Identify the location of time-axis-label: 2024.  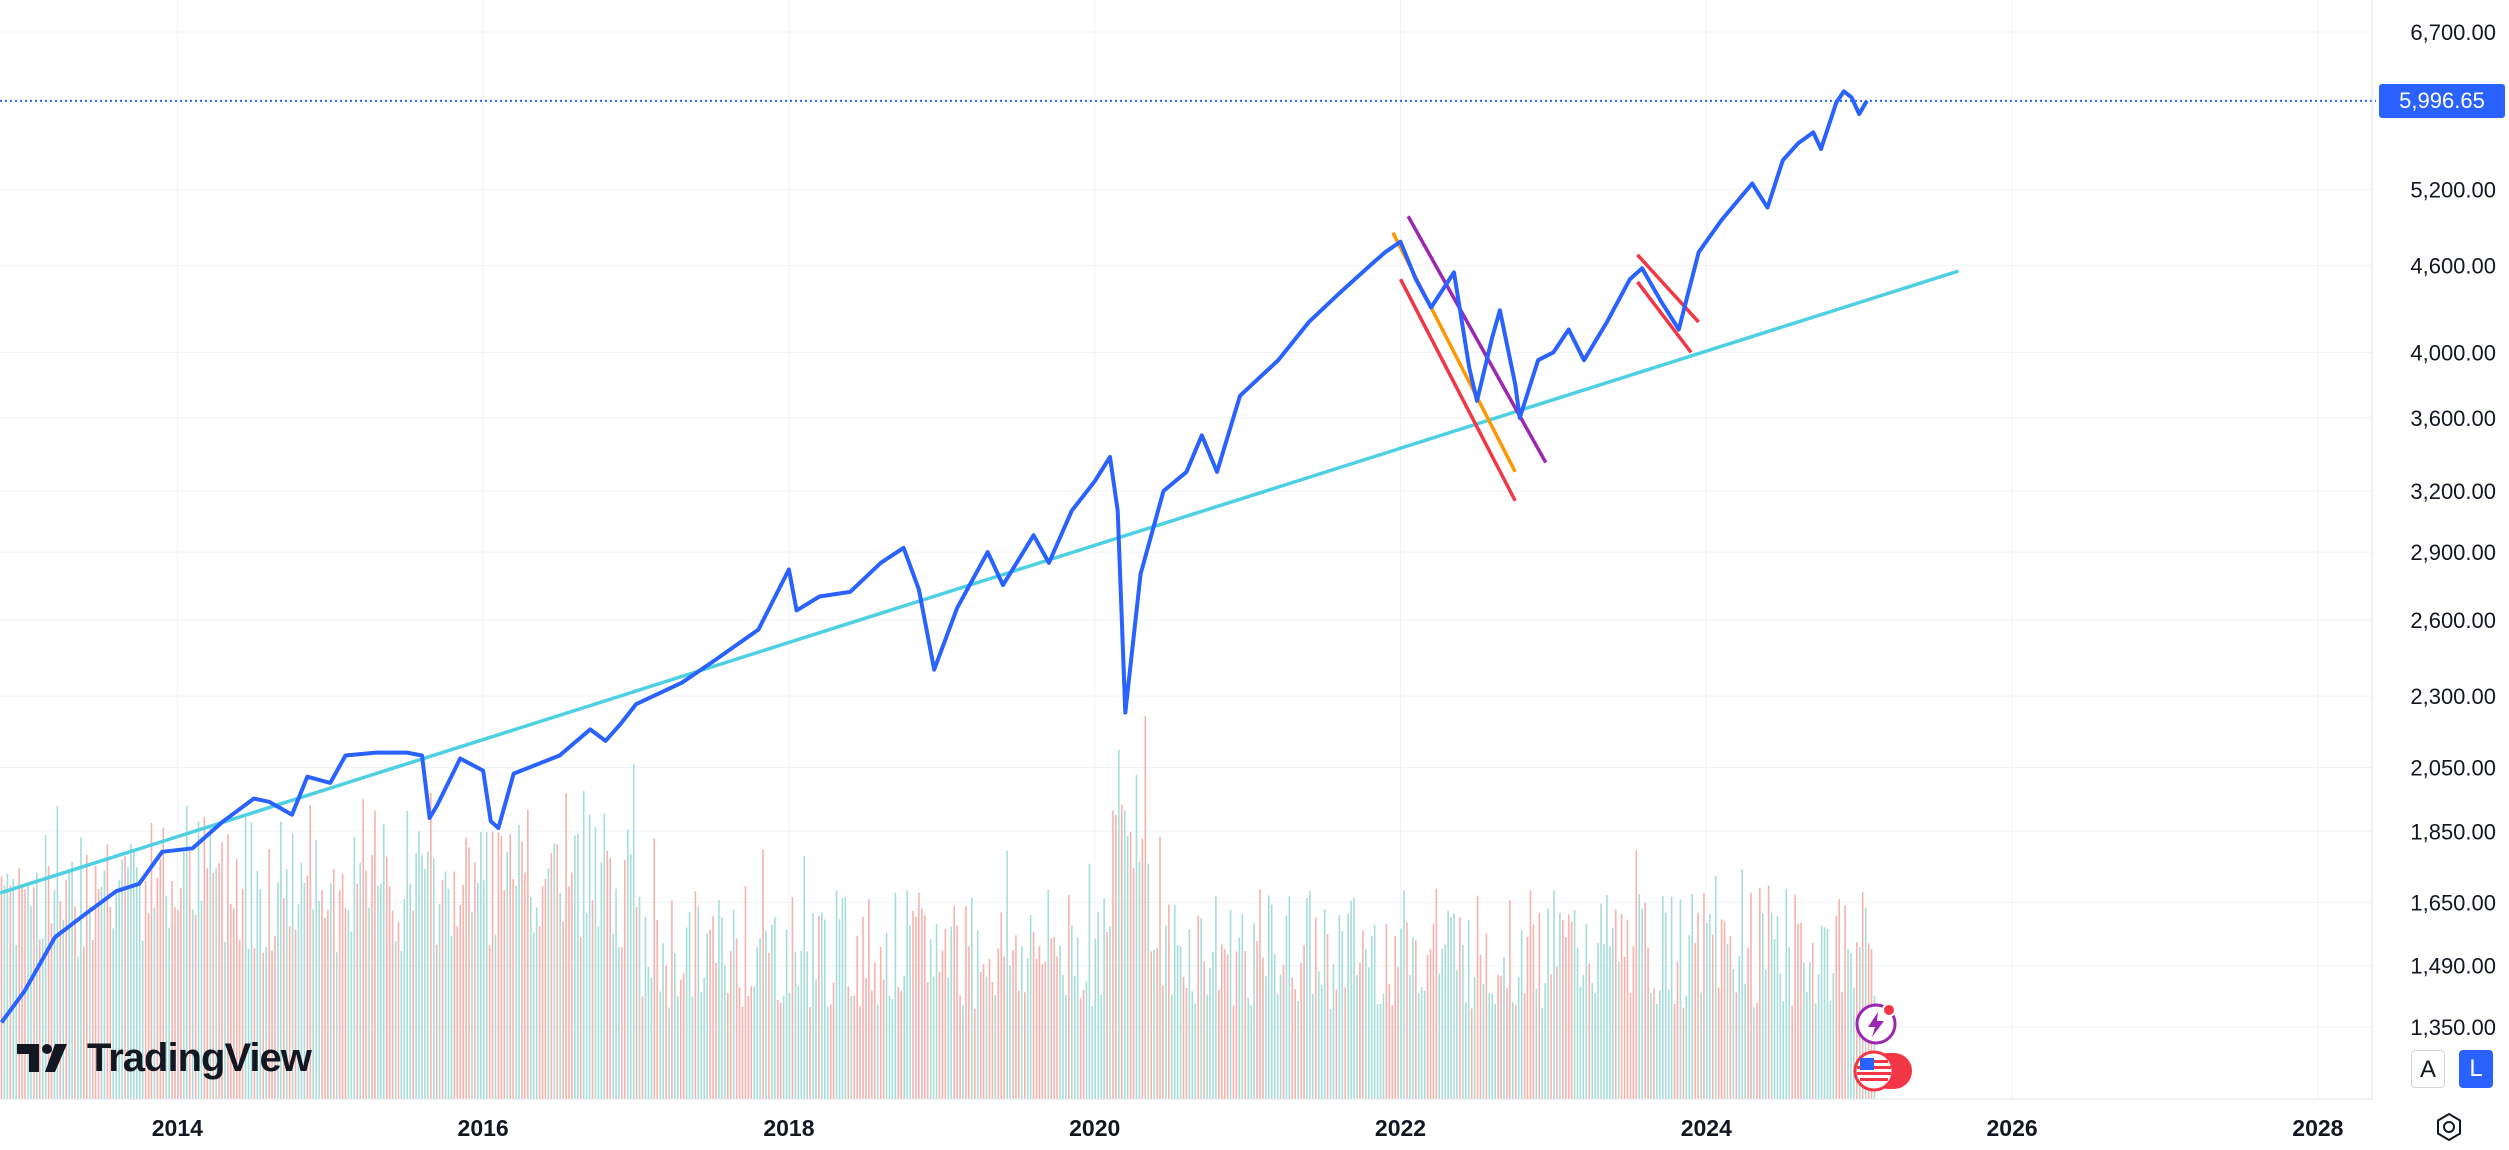
(1706, 1128).